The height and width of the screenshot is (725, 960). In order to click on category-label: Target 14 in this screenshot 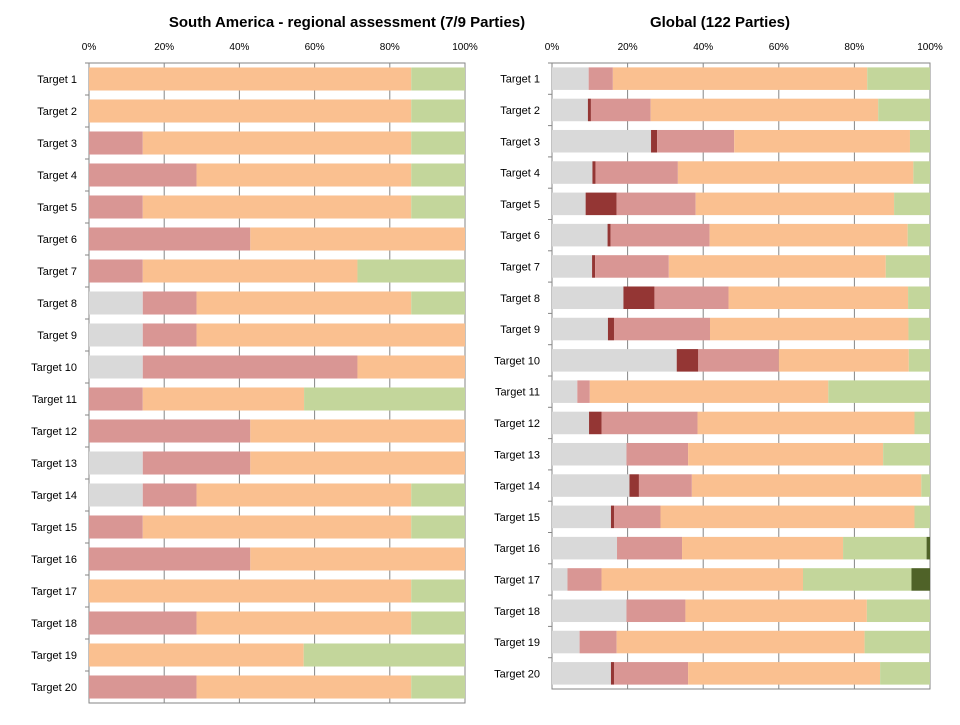, I will do `click(54, 496)`.